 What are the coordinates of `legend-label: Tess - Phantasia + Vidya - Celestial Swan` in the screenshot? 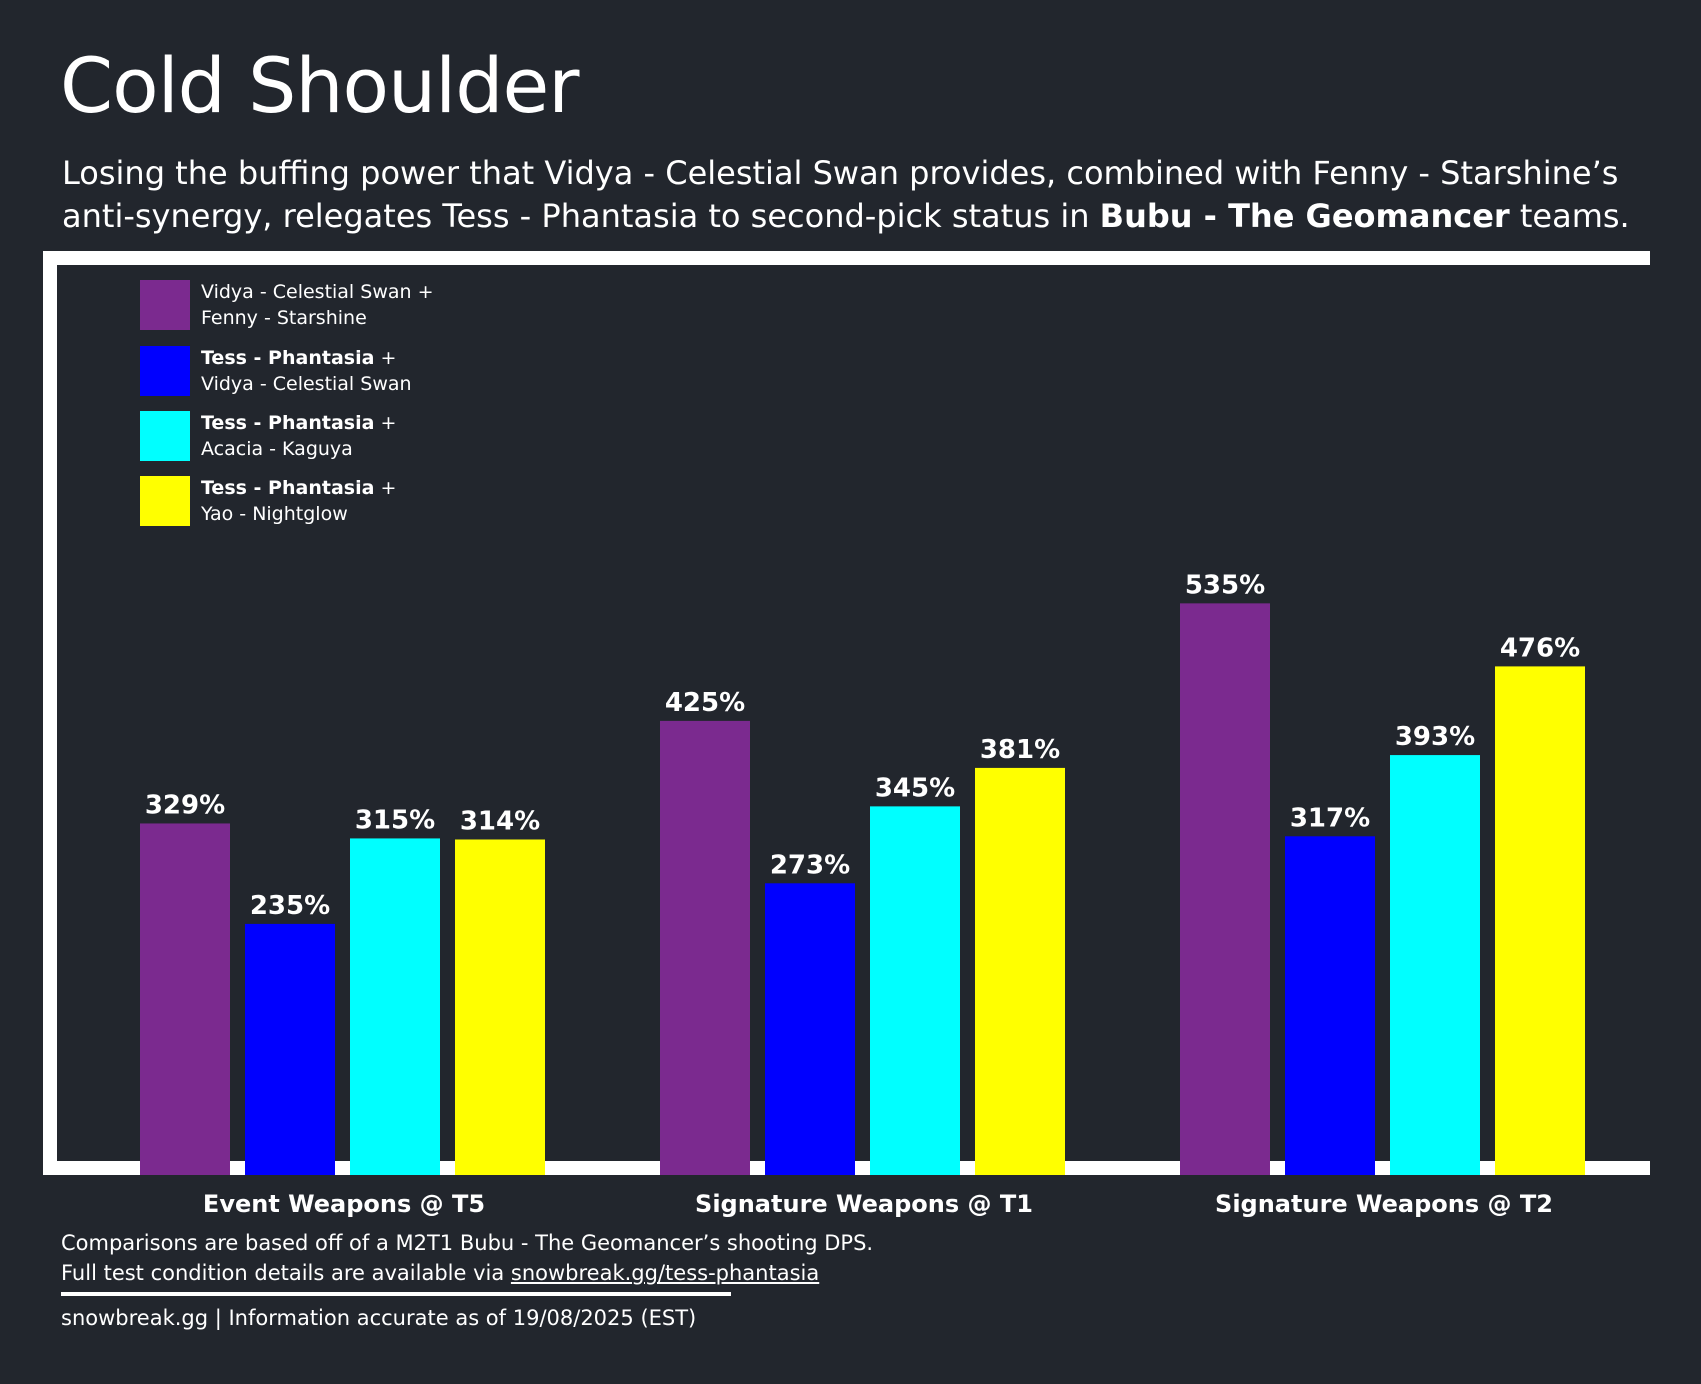 It's located at (306, 371).